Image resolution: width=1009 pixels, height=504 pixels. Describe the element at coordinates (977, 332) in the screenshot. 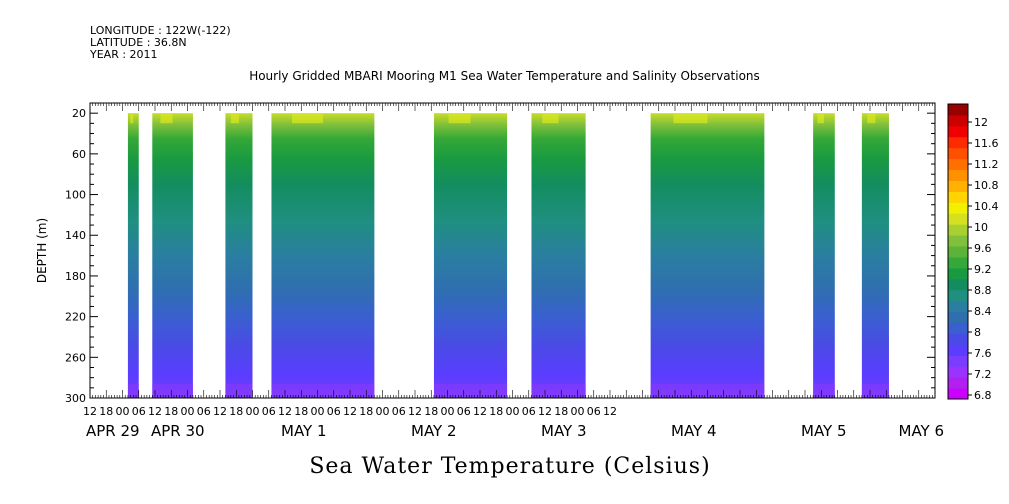

I see `colorbar-label: 8` at that location.